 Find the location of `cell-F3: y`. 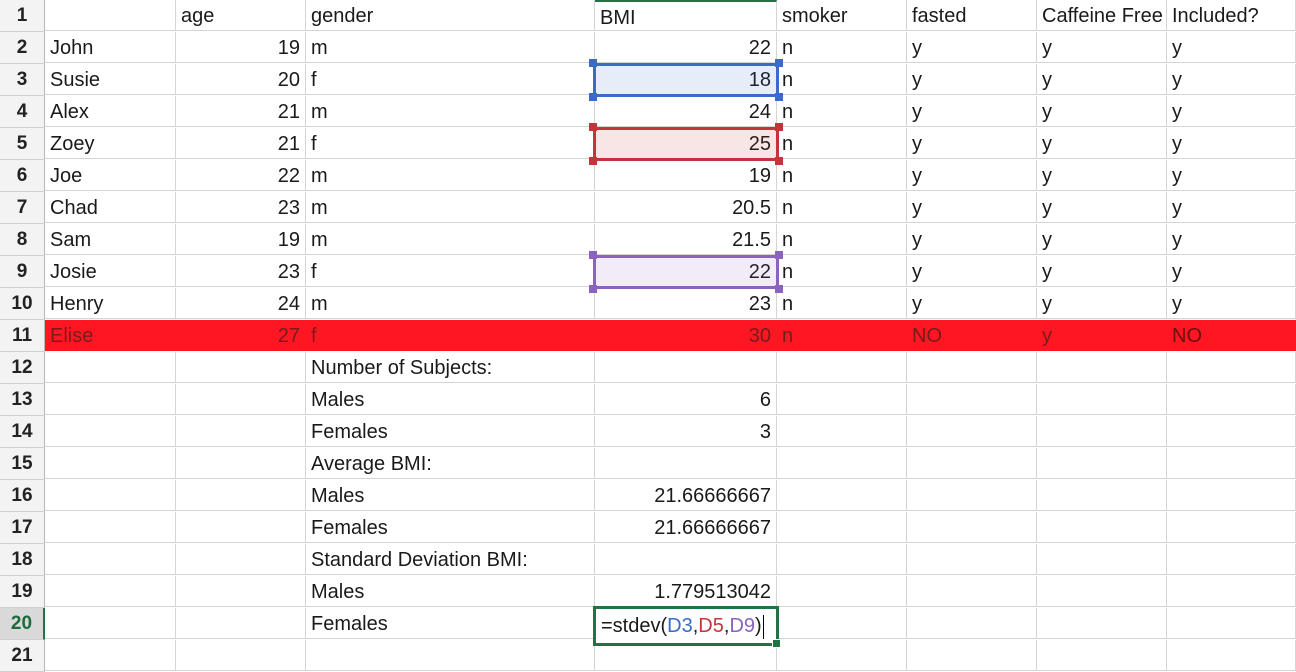

cell-F3: y is located at coordinates (972, 79).